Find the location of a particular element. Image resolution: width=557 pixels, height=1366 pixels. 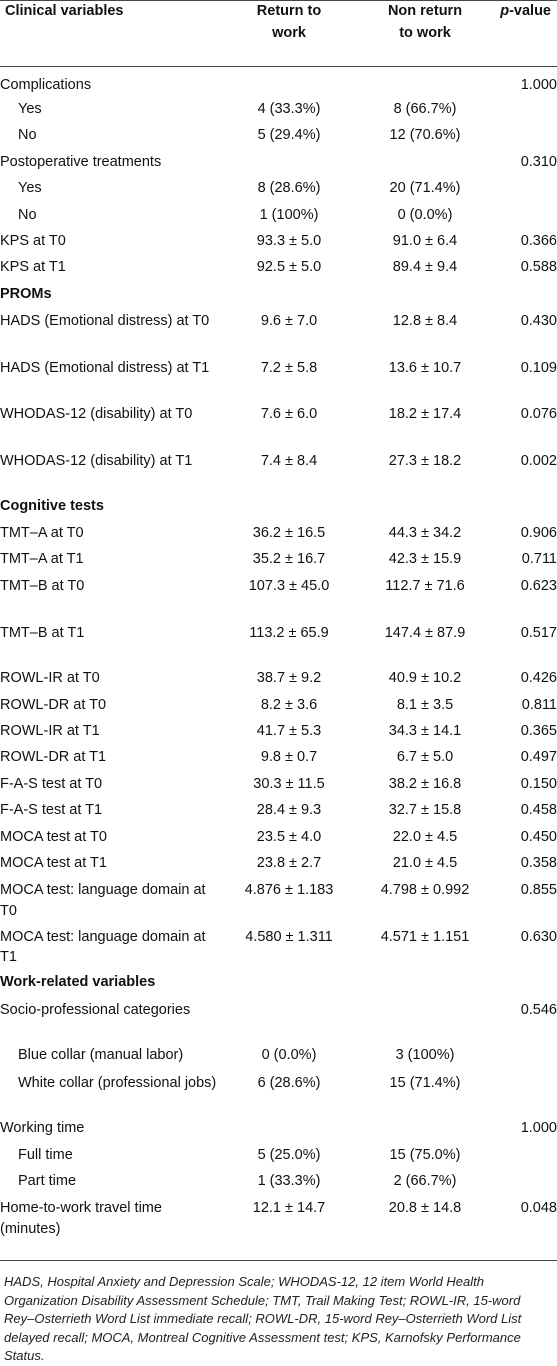

non-return-cell: 20 (71.4%) is located at coordinates (425, 188).